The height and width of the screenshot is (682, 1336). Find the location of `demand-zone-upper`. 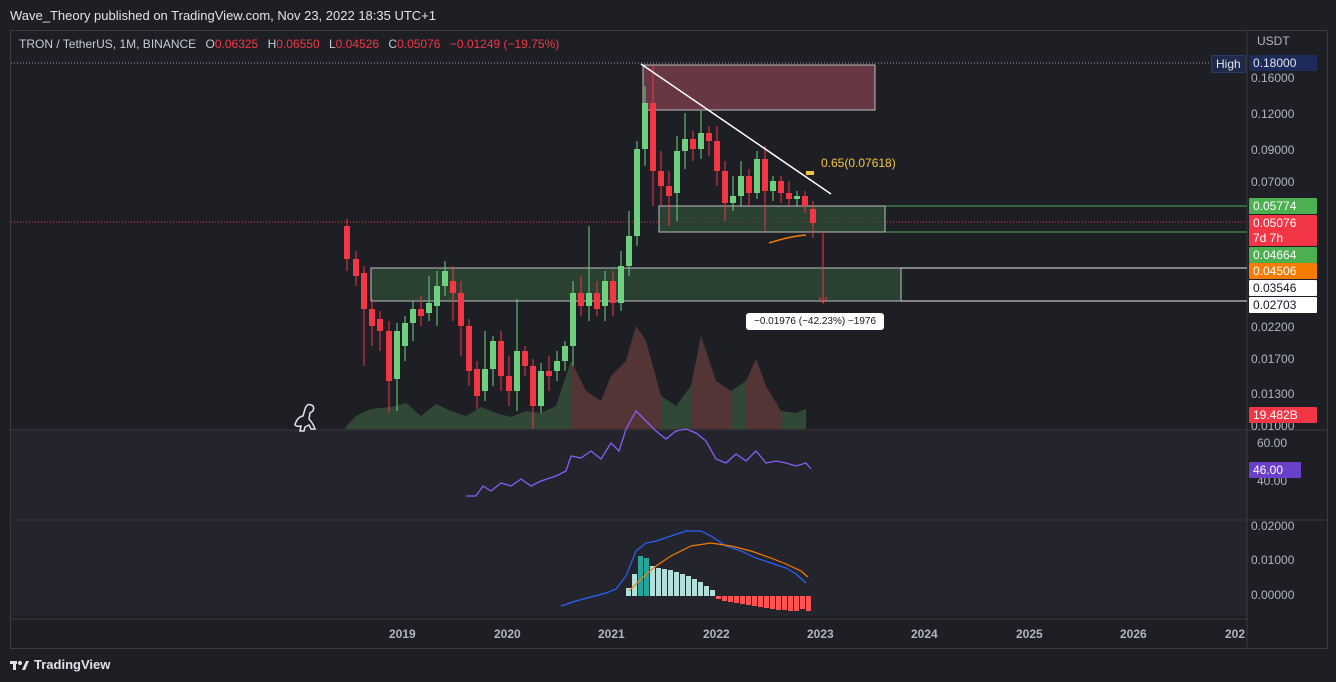

demand-zone-upper is located at coordinates (772, 219).